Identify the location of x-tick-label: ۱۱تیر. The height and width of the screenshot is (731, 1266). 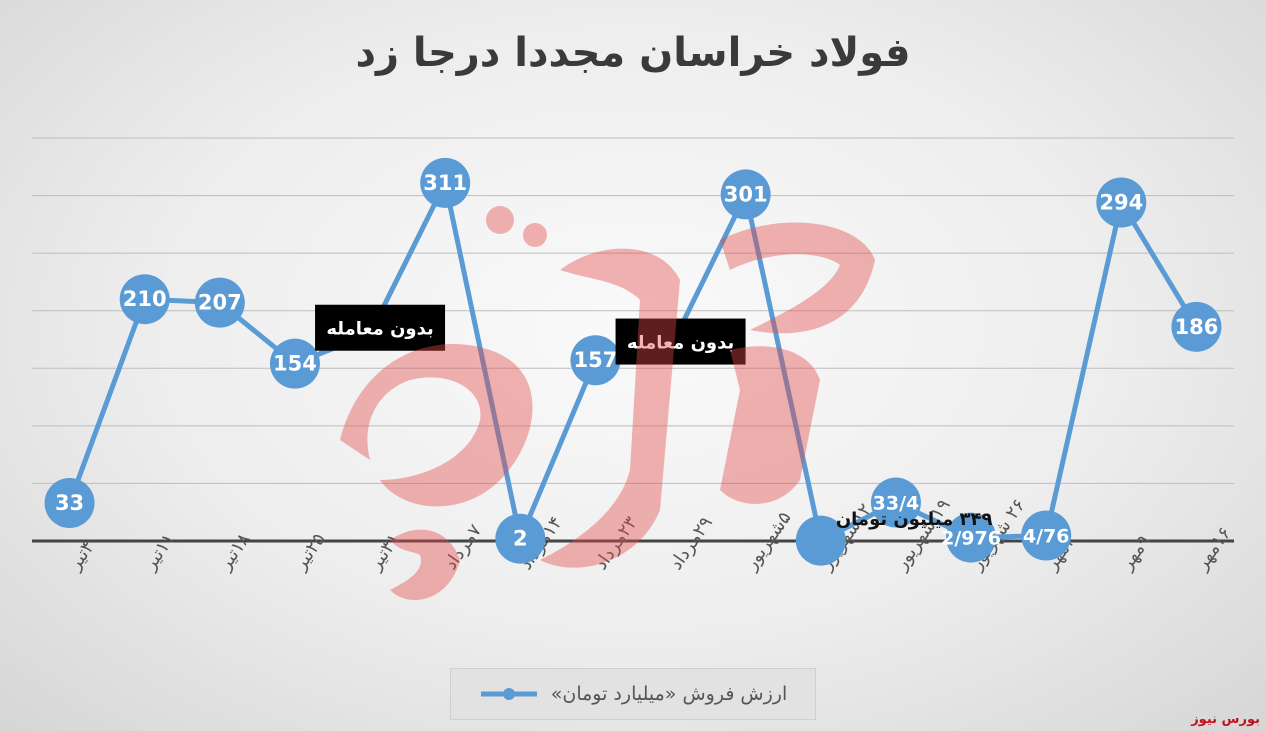
(159, 551).